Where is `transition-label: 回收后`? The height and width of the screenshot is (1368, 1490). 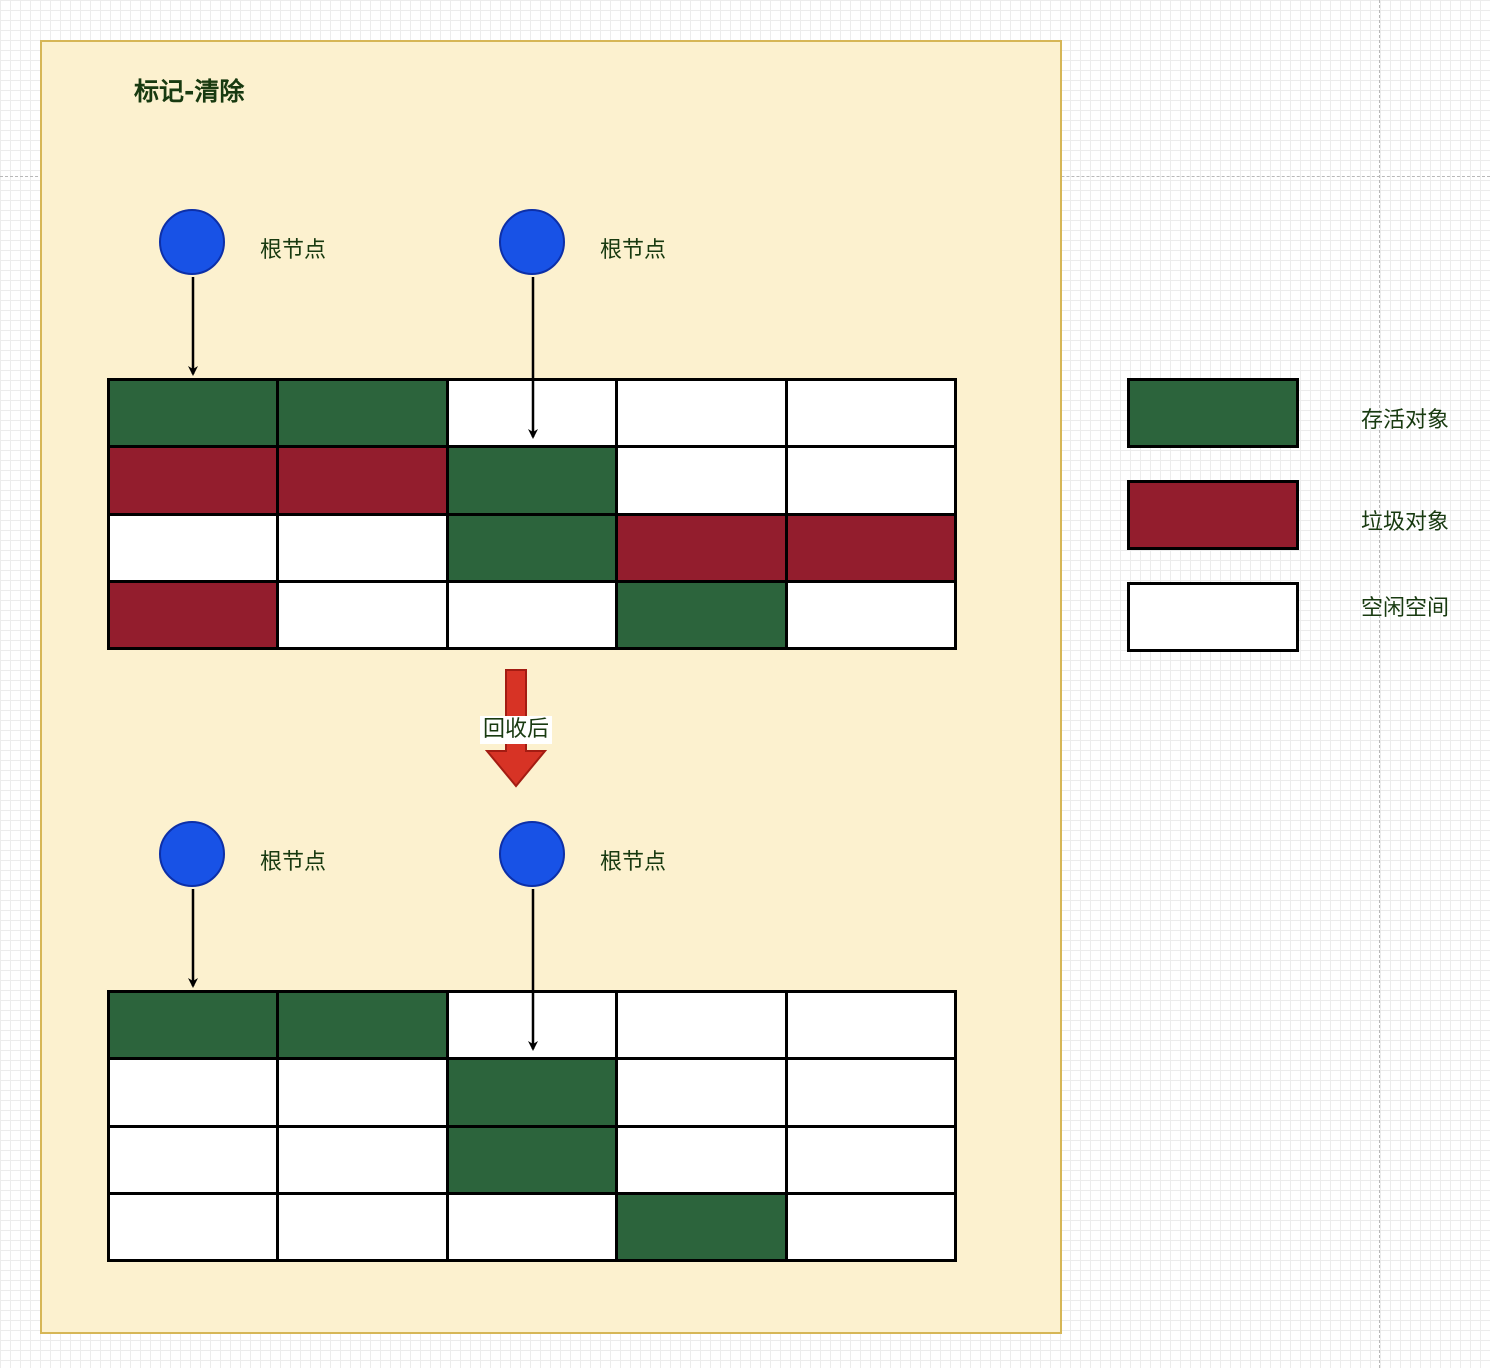
transition-label: 回收后 is located at coordinates (516, 730).